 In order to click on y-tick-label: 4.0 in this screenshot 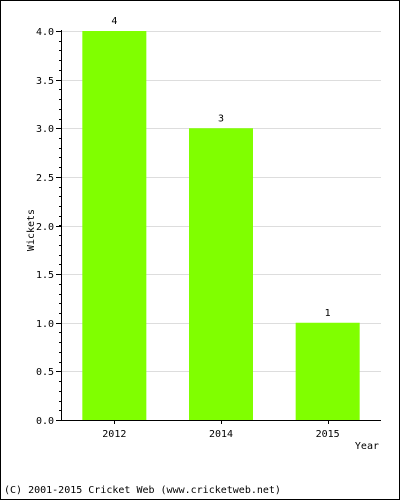, I will do `click(45, 32)`.